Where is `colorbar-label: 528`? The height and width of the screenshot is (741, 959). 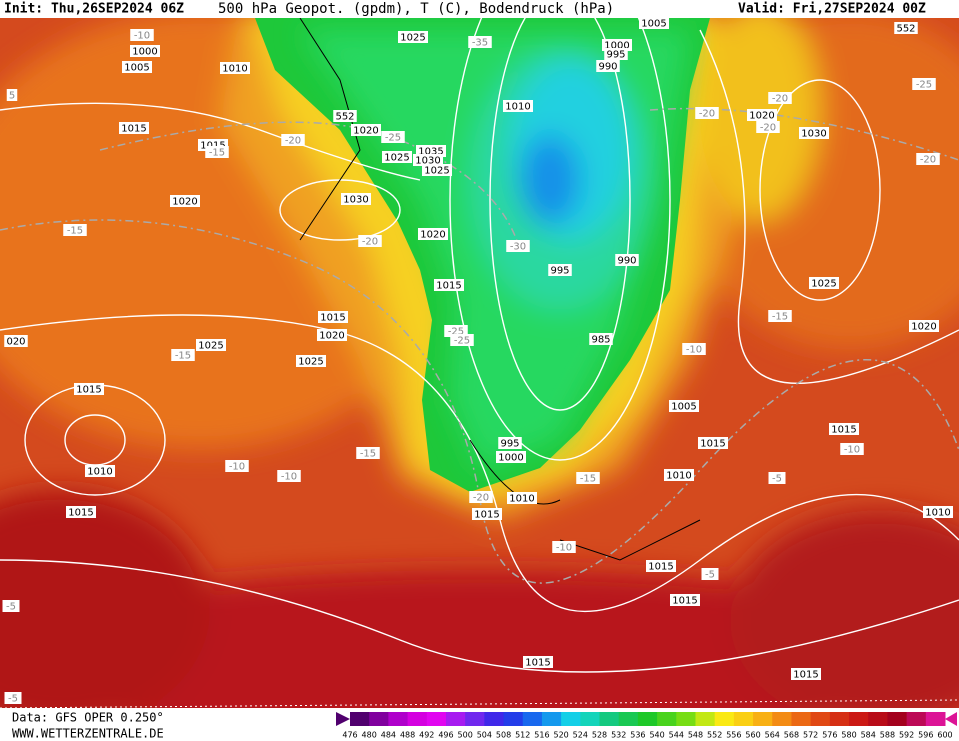 colorbar-label: 528 is located at coordinates (599, 735).